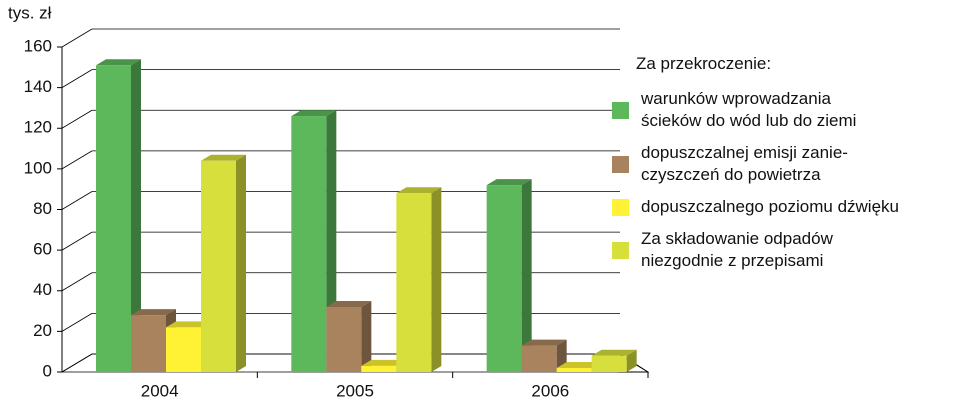  Describe the element at coordinates (42, 330) in the screenshot. I see `y-tick-label: 20` at that location.